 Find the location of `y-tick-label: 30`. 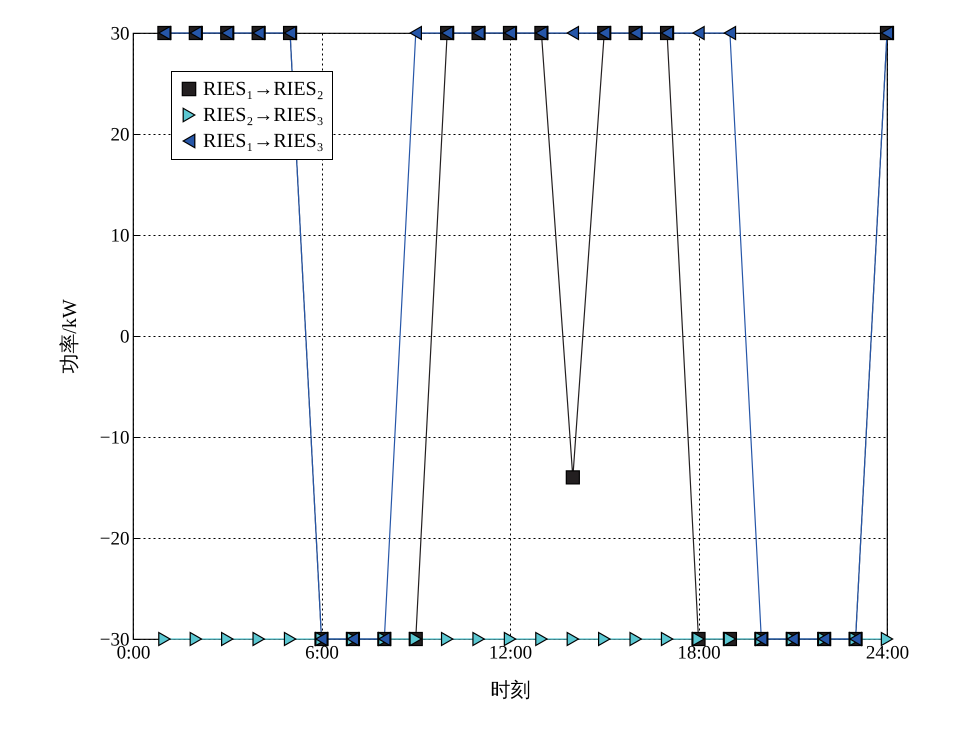

y-tick-label: 30 is located at coordinates (120, 34).